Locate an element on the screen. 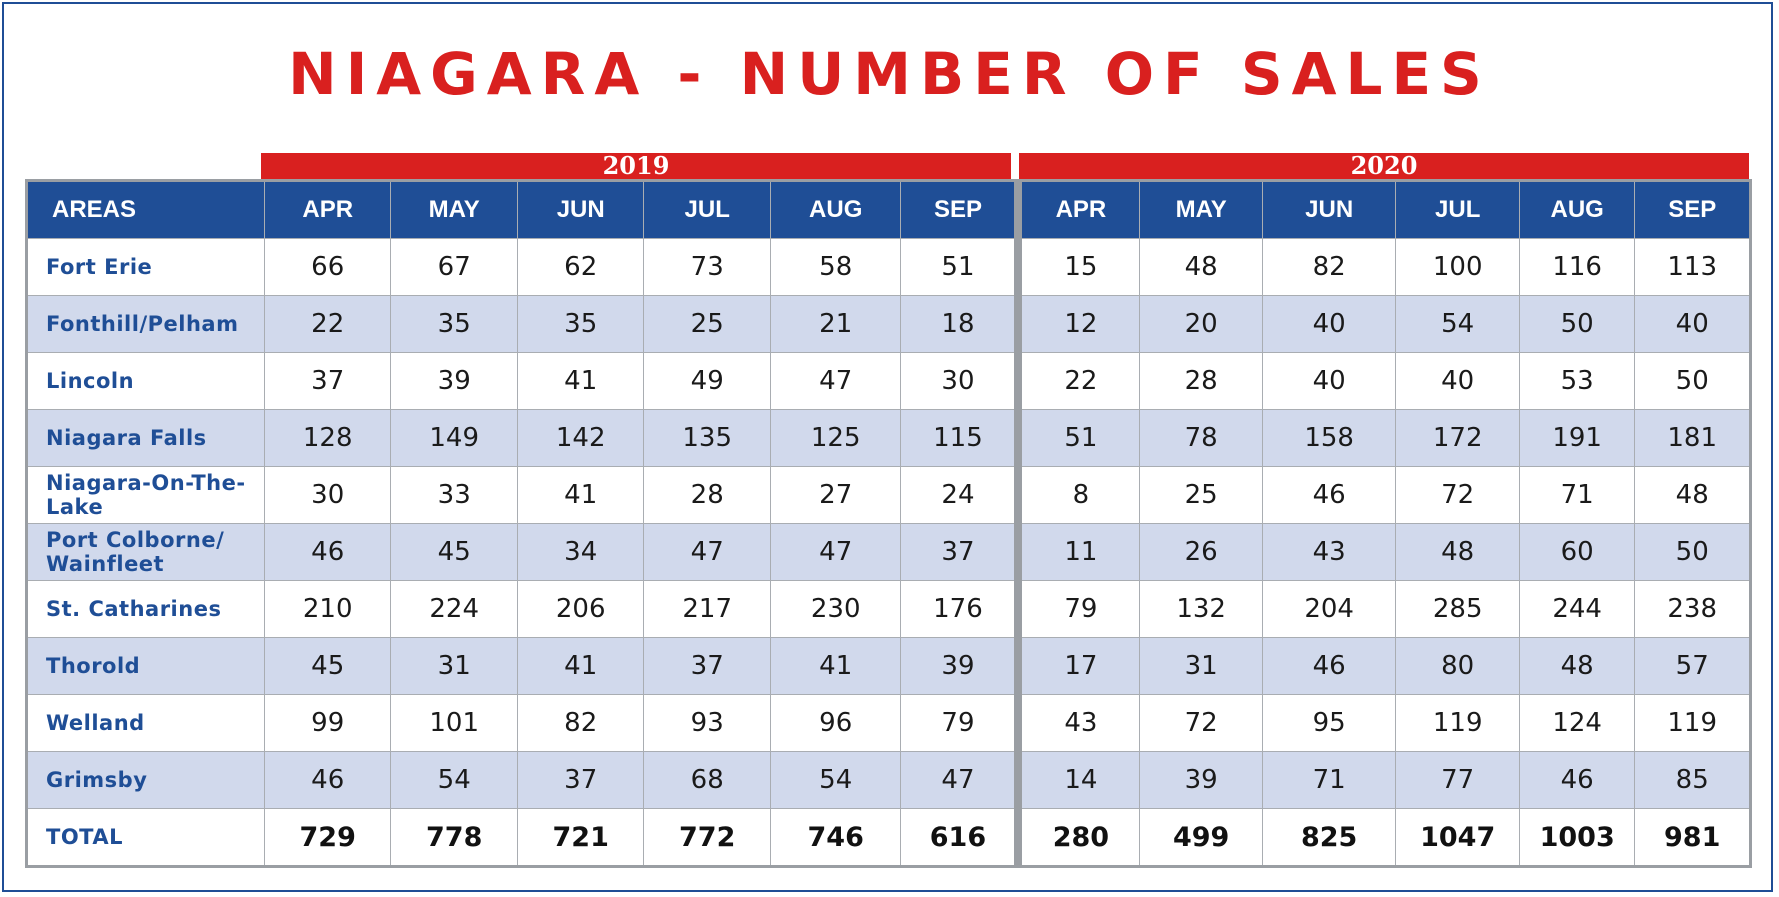 This screenshot has height=897, width=1779. value-cell-2019-jul: 25 is located at coordinates (707, 324).